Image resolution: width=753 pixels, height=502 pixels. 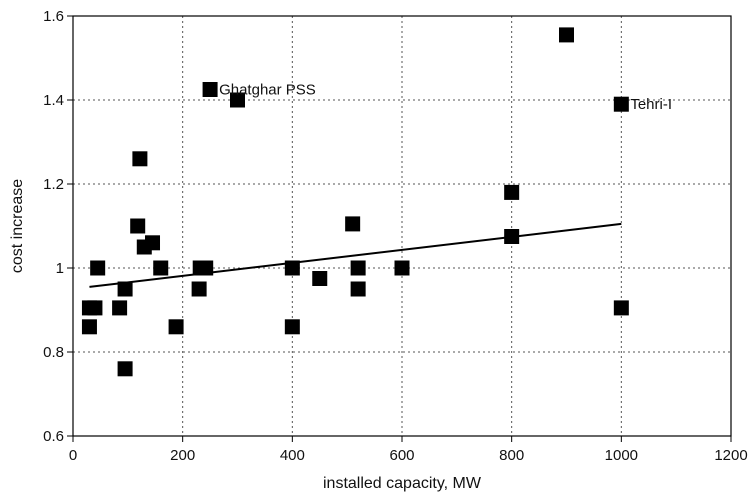 I want to click on y-tick-label: 1.2, so click(x=53, y=184).